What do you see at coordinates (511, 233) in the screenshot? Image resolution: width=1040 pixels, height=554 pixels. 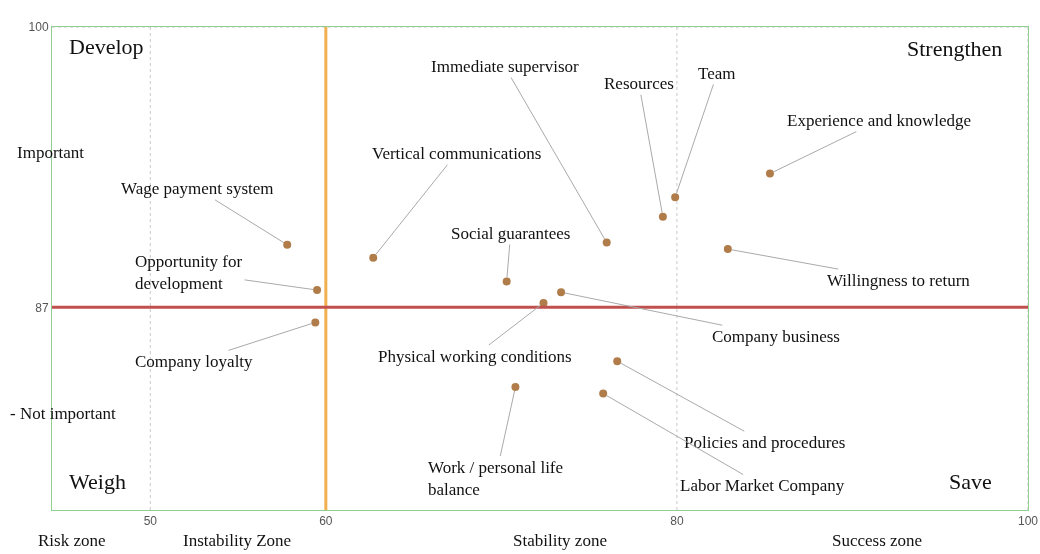 I see `annotation: Social guarantees` at bounding box center [511, 233].